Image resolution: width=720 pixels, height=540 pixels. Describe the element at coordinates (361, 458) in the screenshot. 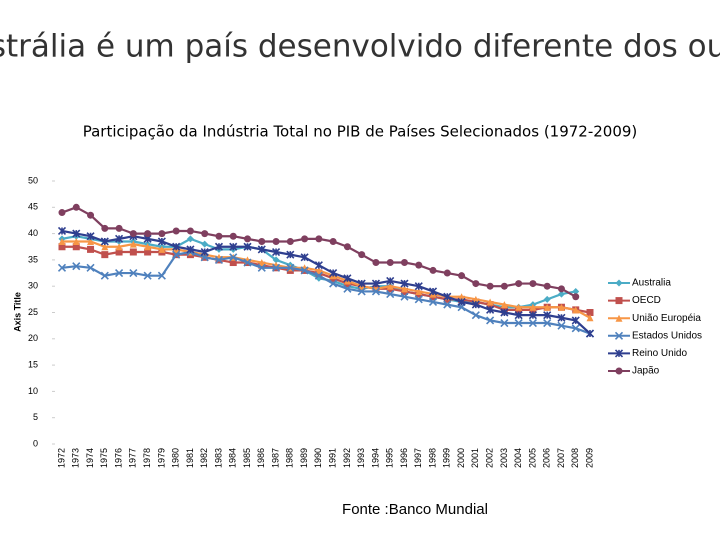

I see `x-tick-label: 1993` at that location.